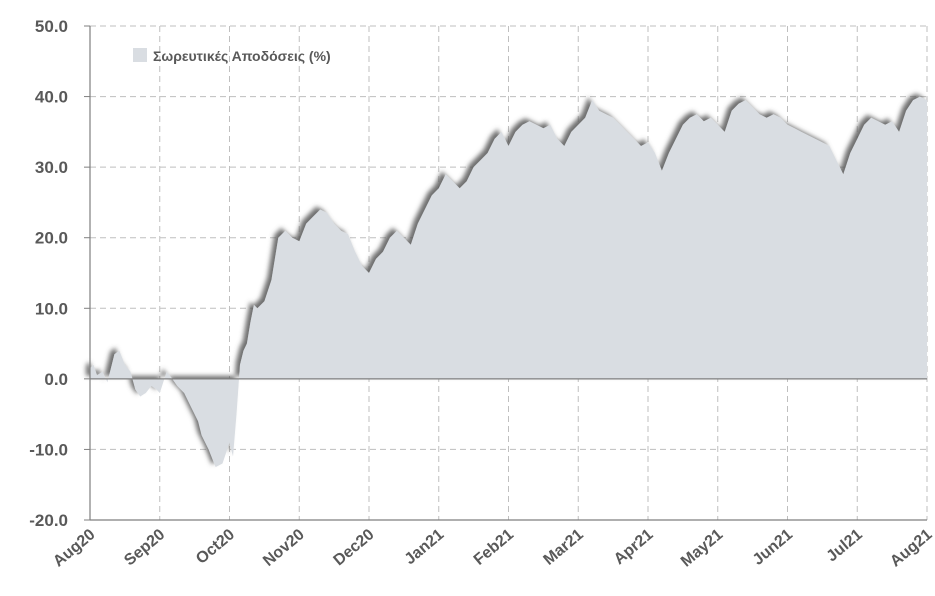  I want to click on y-tick-label: 30.0, so click(51, 167).